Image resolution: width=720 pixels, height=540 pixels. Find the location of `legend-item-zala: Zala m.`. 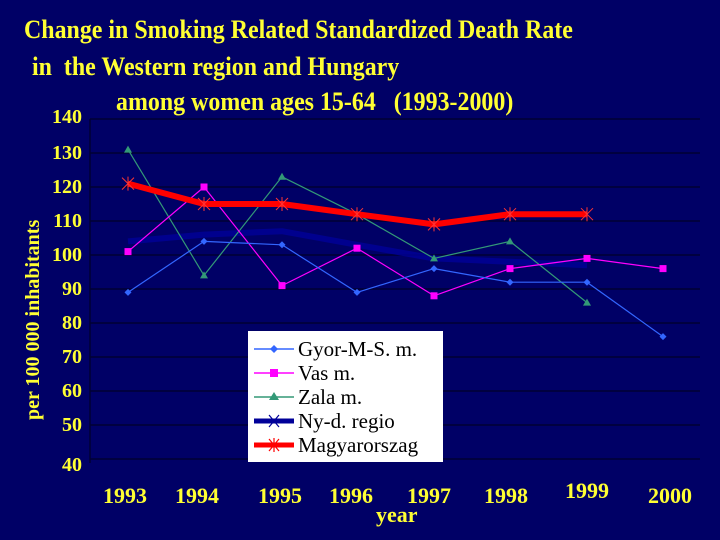

legend-item-zala: Zala m. is located at coordinates (347, 397).